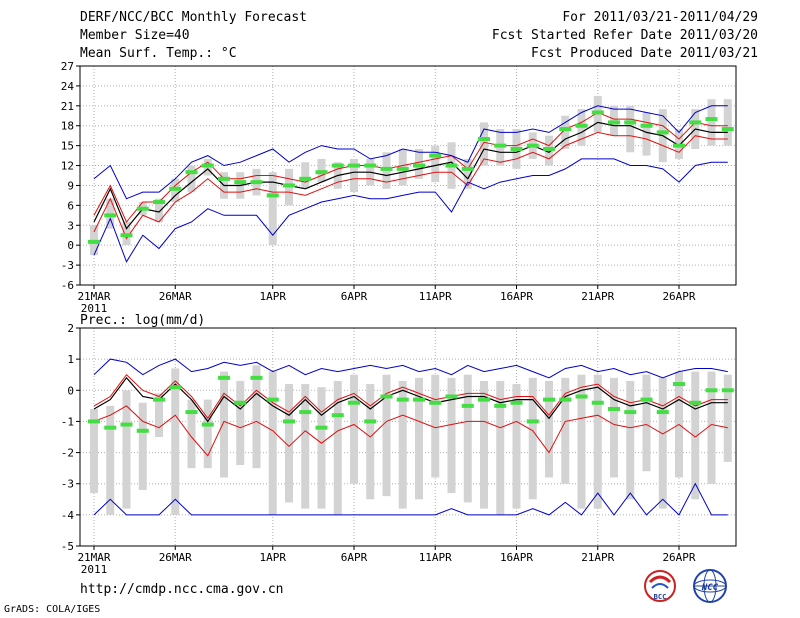  I want to click on member-size-label: Member Size=40, so click(135, 35).